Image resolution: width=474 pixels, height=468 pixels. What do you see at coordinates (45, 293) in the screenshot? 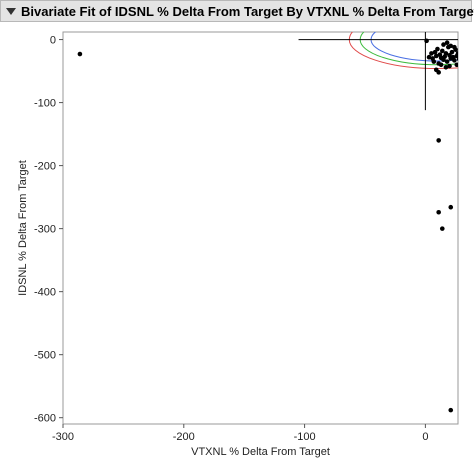
I see `y-tick-label: -400` at bounding box center [45, 293].